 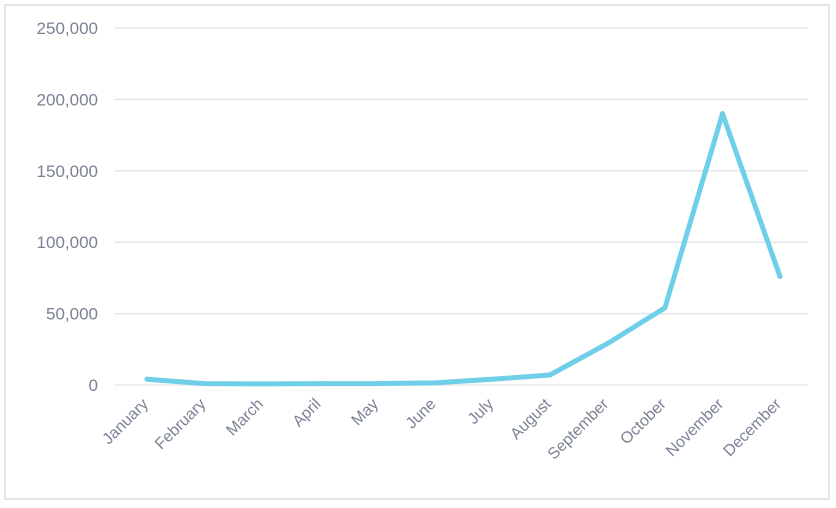 What do you see at coordinates (531, 419) in the screenshot?
I see `x-tick-label: August` at bounding box center [531, 419].